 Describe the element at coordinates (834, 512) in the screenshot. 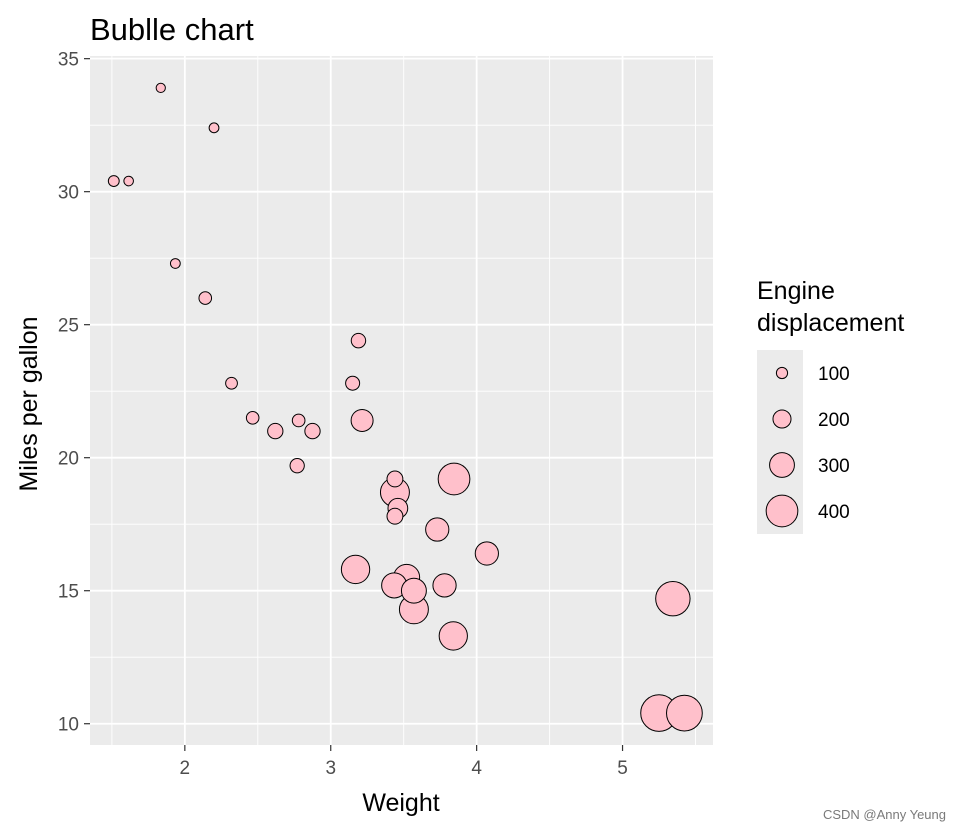

I see `legend-label: 400` at that location.